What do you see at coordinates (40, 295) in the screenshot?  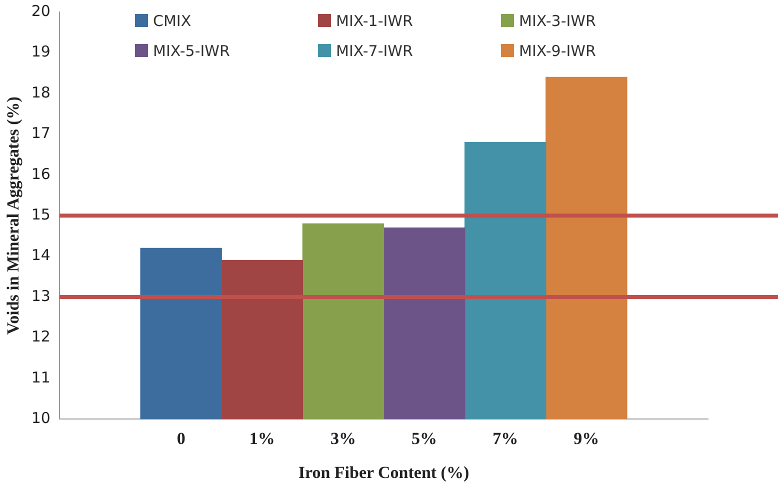 I see `y-tick-label: 13` at bounding box center [40, 295].